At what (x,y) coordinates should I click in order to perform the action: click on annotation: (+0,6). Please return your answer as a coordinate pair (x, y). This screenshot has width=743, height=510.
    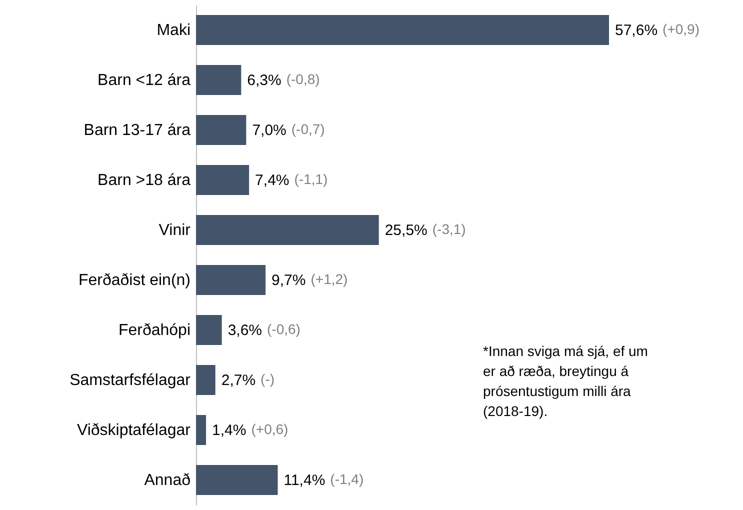
    Looking at the image, I should click on (269, 429).